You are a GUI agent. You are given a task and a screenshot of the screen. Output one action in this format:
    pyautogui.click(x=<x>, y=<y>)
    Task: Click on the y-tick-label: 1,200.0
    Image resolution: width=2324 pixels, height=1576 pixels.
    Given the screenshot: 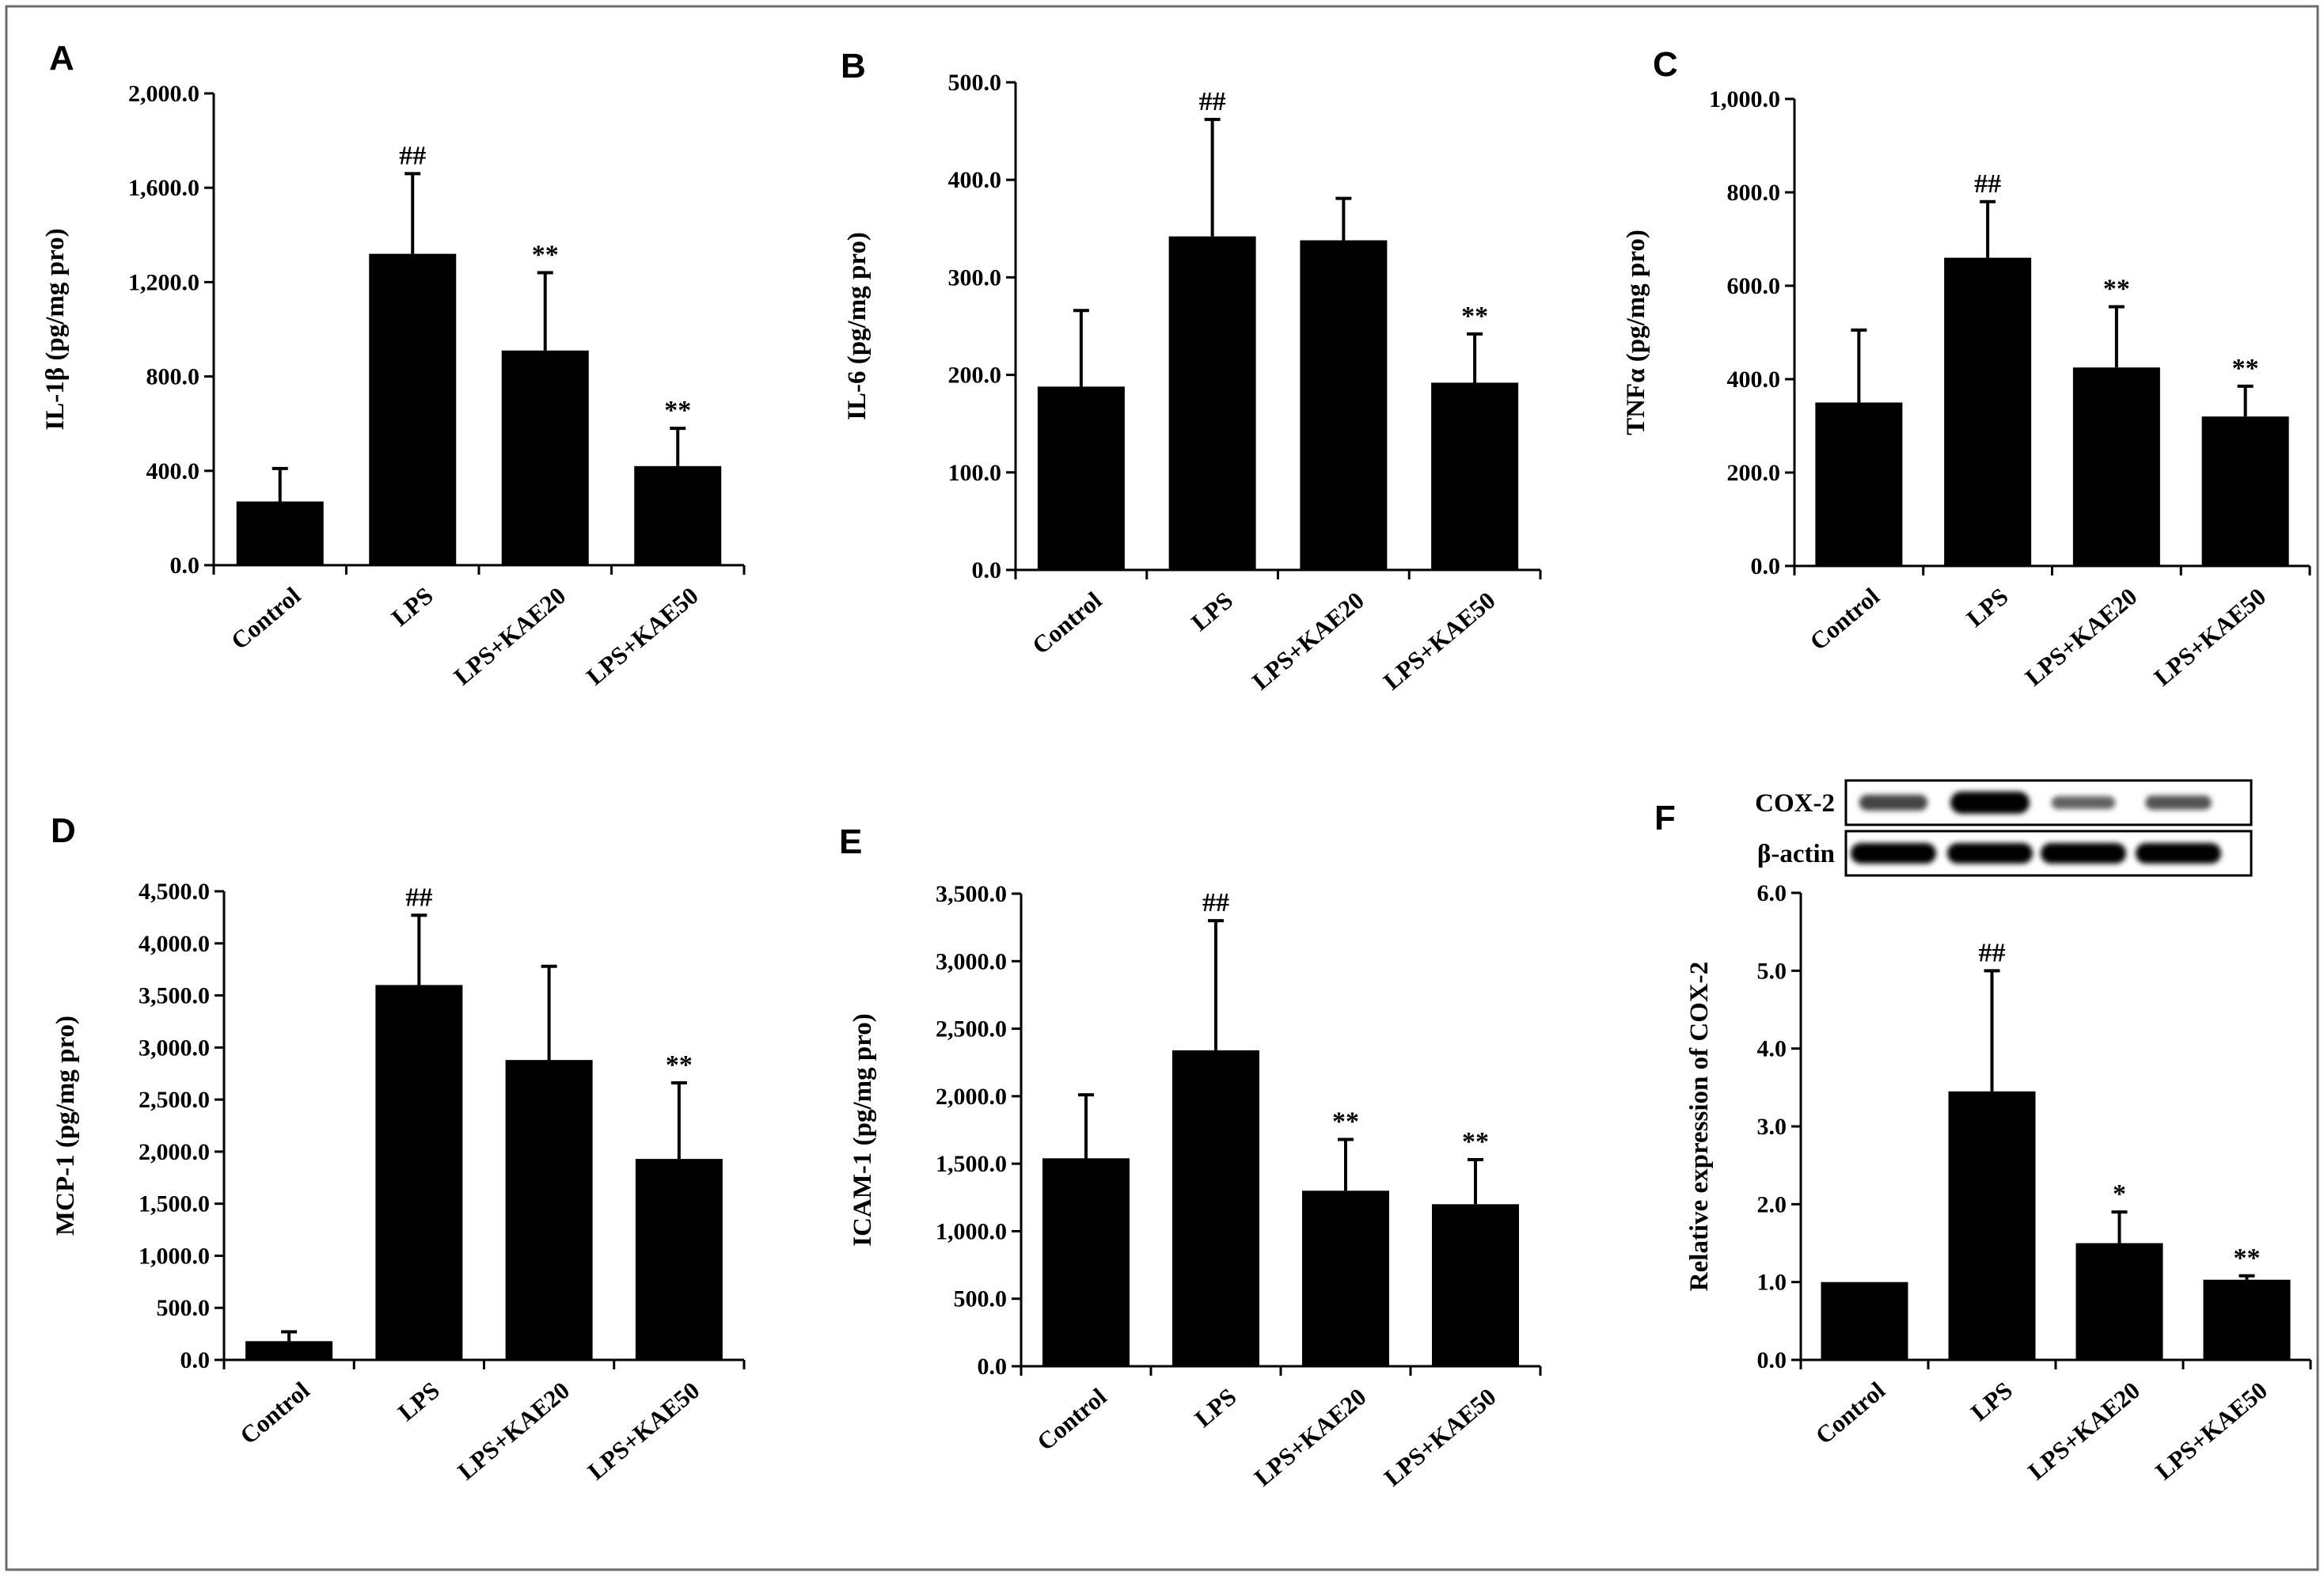 What is the action you would take?
    pyautogui.click(x=163, y=282)
    